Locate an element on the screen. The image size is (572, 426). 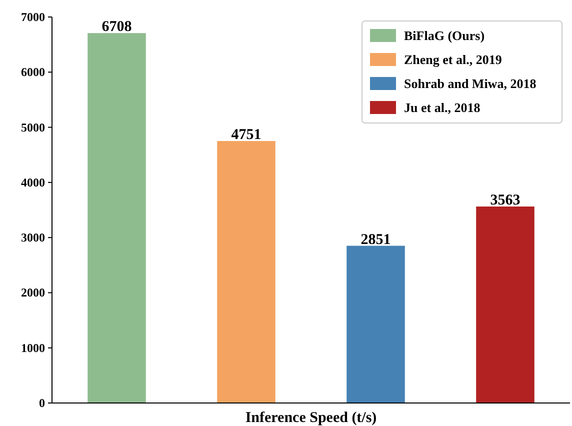
y-tick-label: 4000 is located at coordinates (33, 182).